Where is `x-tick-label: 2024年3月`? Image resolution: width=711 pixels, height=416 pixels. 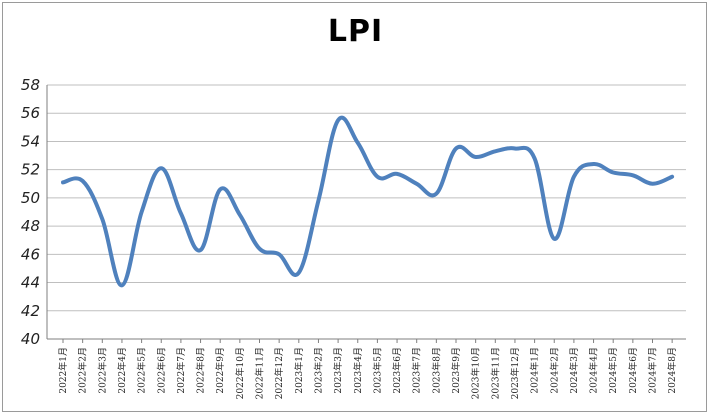 x-tick-label: 2024年3月 is located at coordinates (574, 370).